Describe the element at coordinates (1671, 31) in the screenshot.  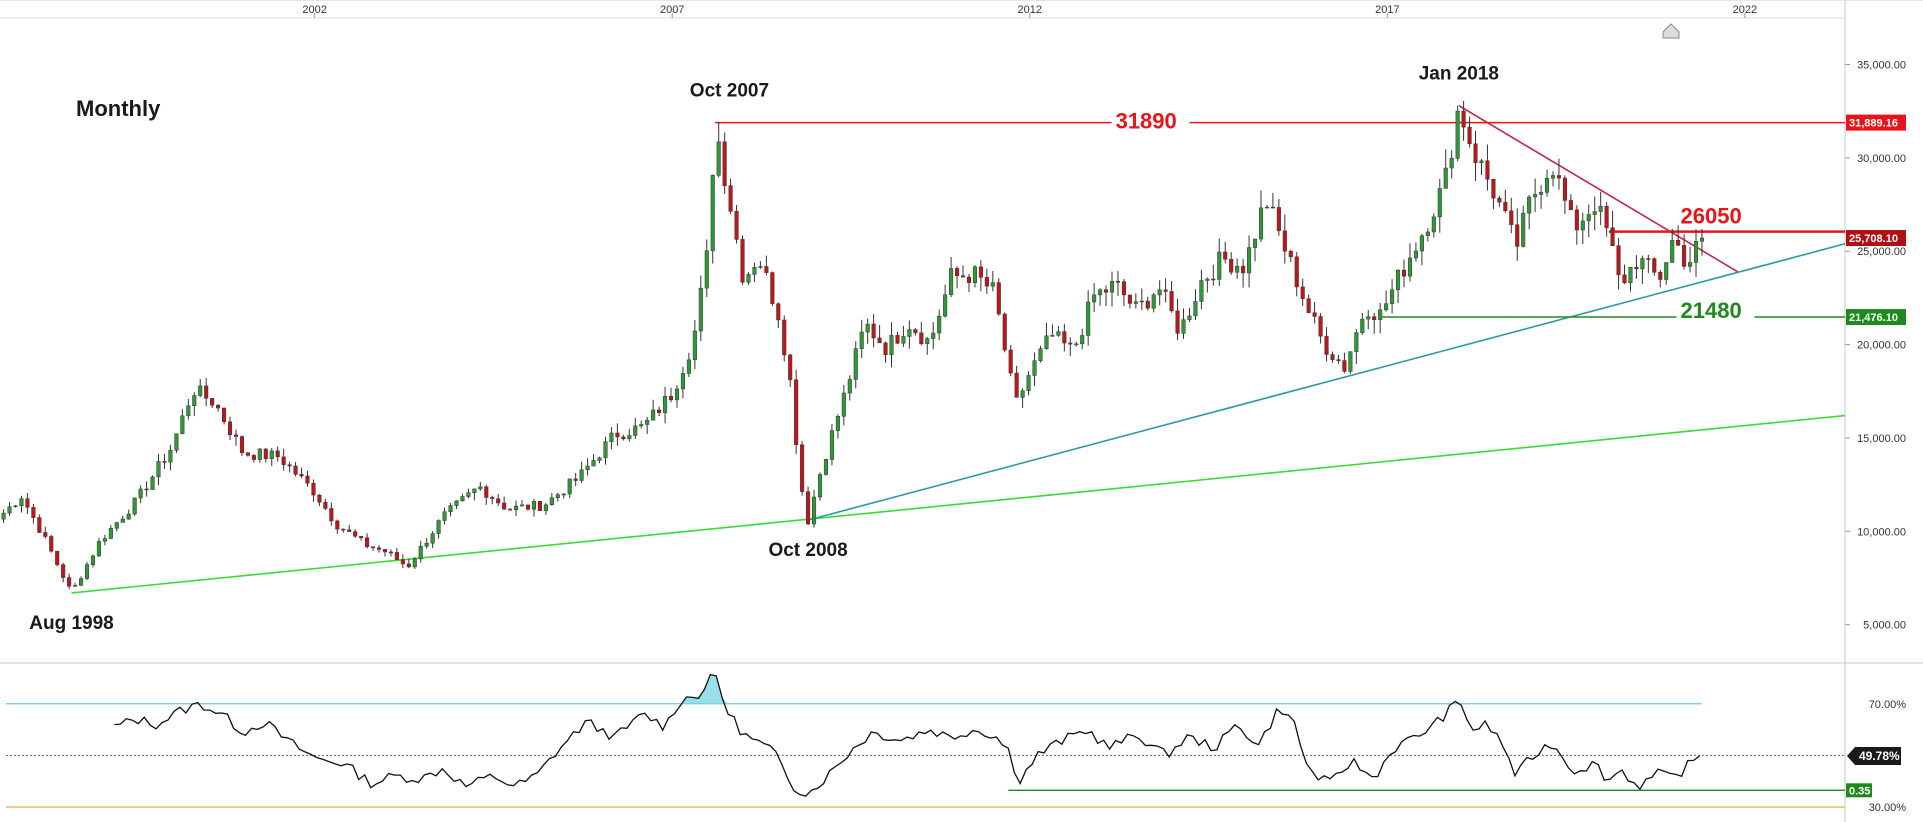
I see `home-icon` at that location.